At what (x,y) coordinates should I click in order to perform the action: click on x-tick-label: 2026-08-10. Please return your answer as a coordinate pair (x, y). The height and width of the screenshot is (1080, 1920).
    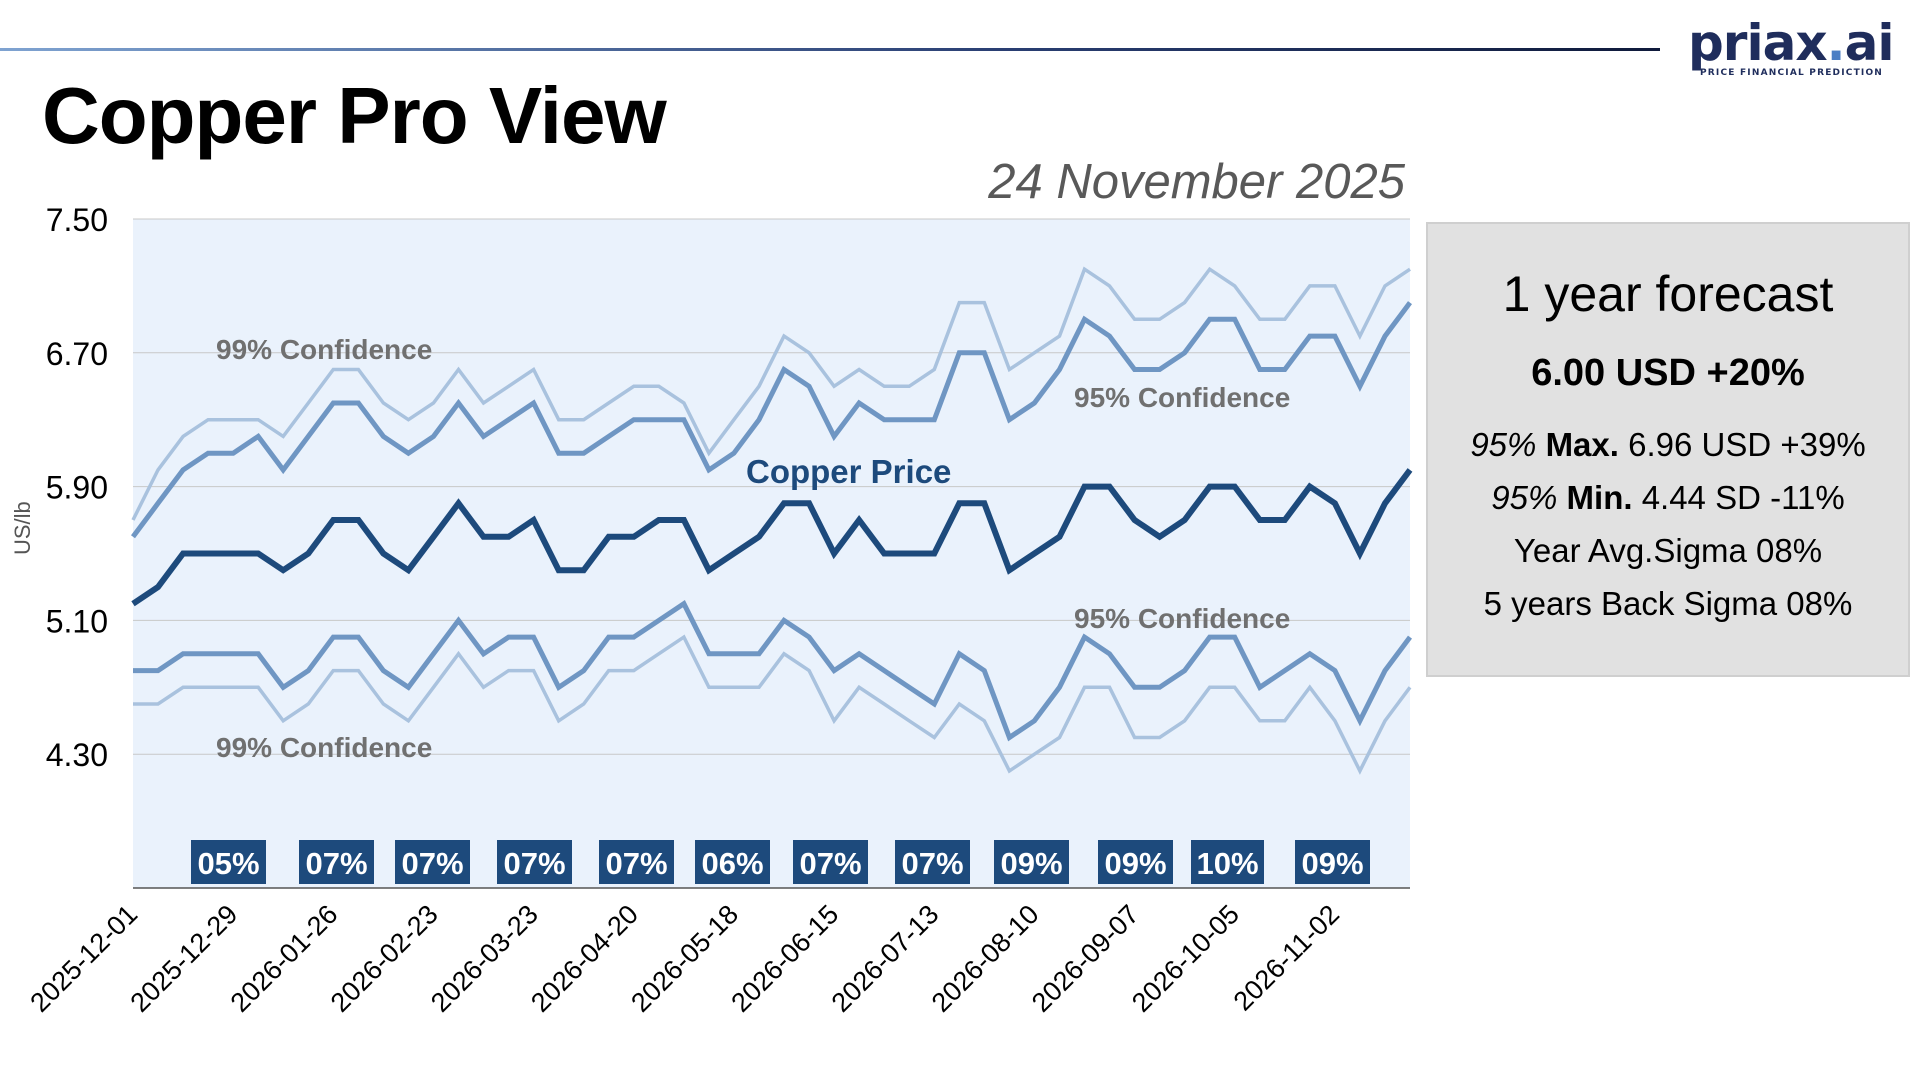
    Looking at the image, I should click on (985, 958).